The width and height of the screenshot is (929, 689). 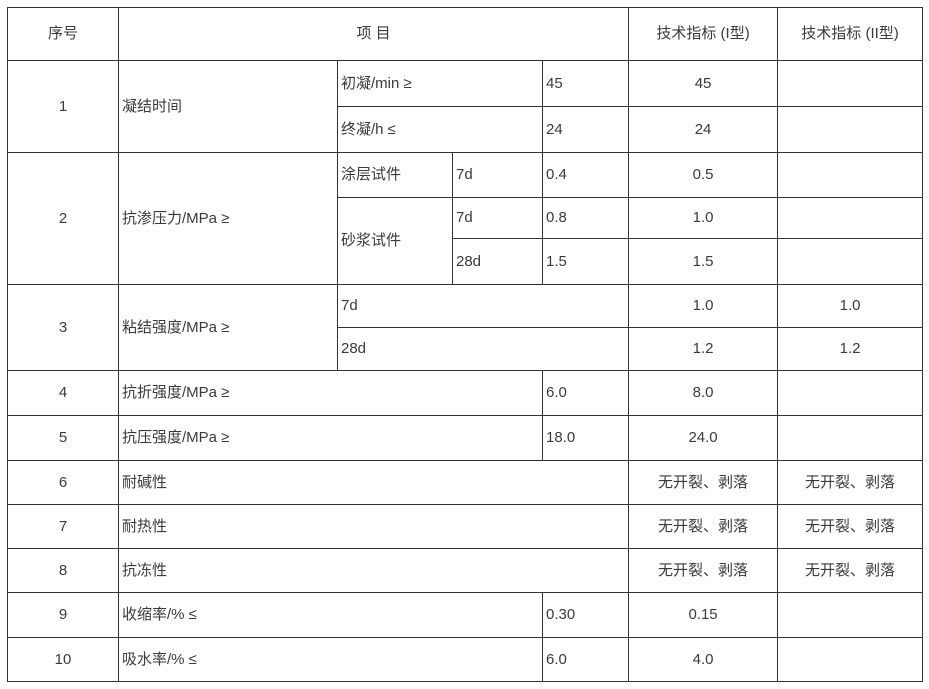 What do you see at coordinates (703, 393) in the screenshot?
I see `type1-value-cell: 8.0` at bounding box center [703, 393].